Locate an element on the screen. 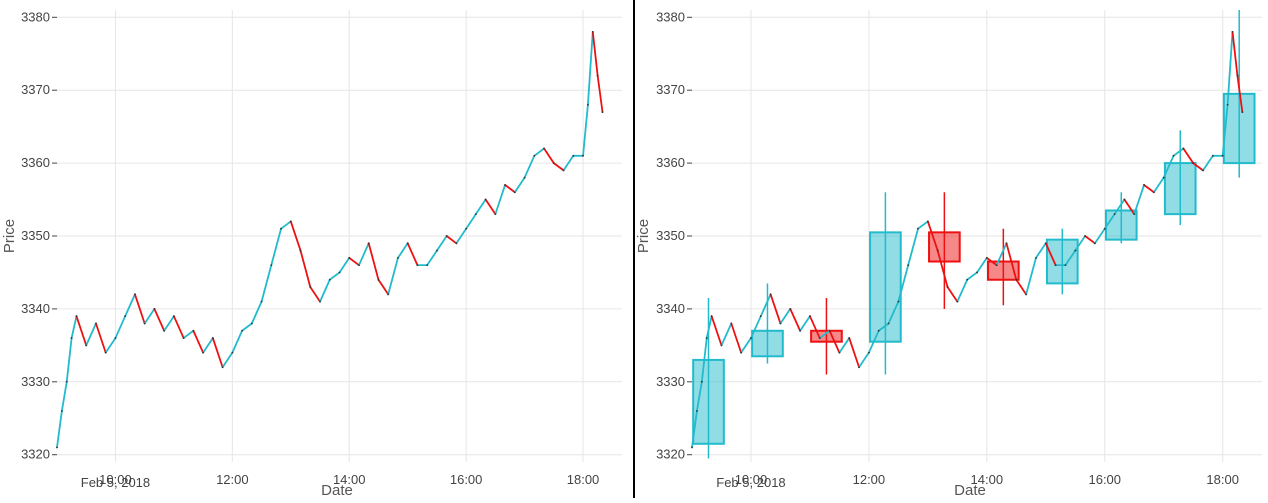 The width and height of the screenshot is (1268, 503). y-tick-label: 3330 is located at coordinates (35, 381).